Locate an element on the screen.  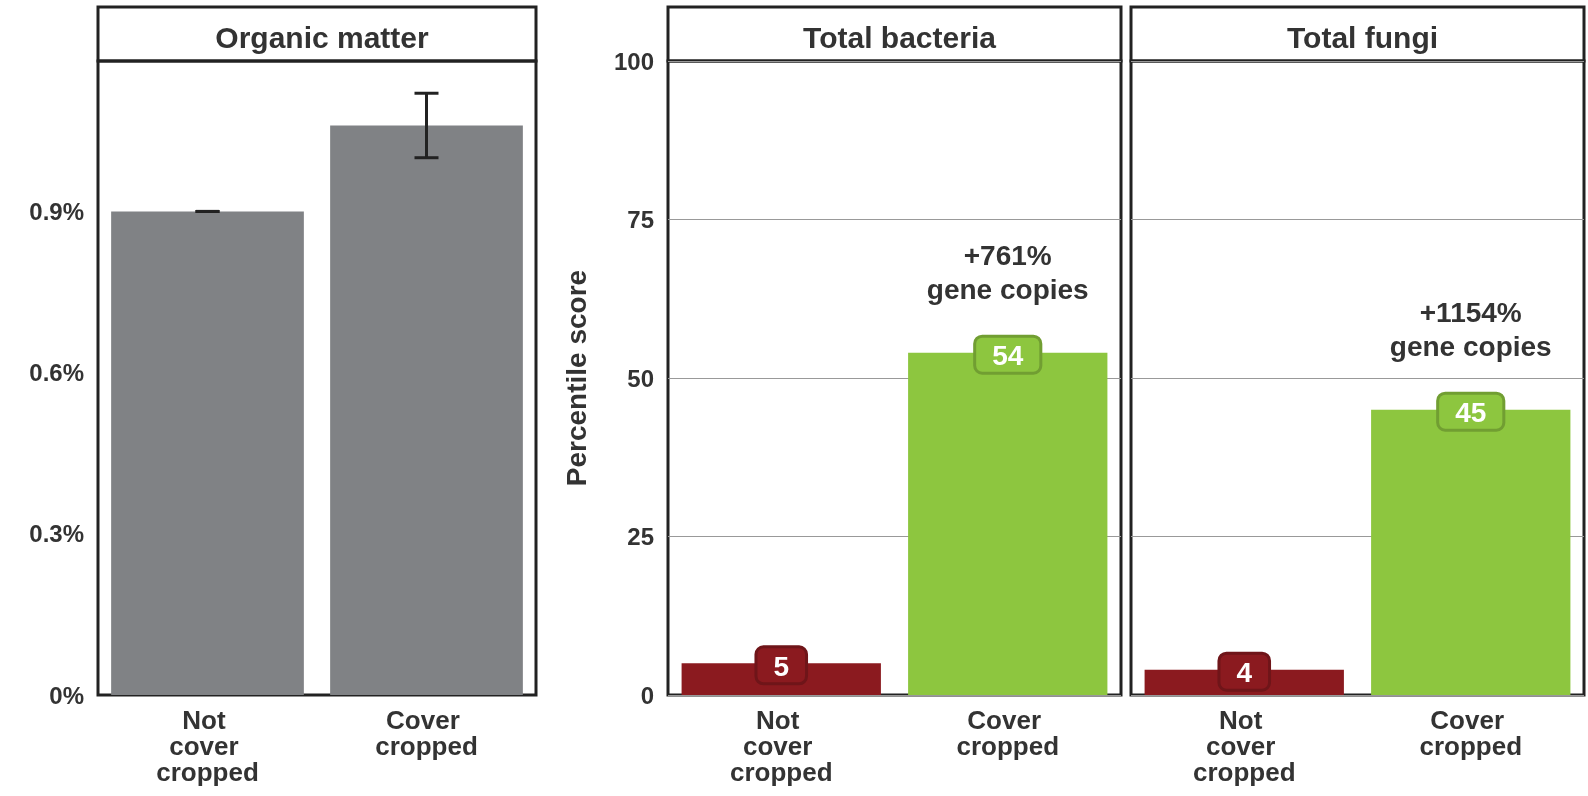
chart-title: Organic matter is located at coordinates (322, 37).